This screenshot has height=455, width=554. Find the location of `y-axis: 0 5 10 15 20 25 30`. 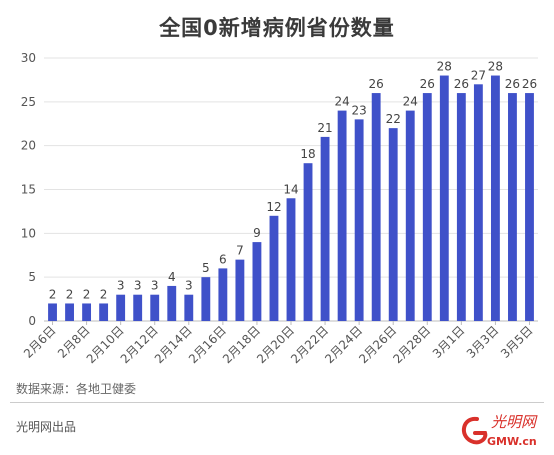

y-axis: 0 5 10 15 20 25 30 is located at coordinates (28, 189).